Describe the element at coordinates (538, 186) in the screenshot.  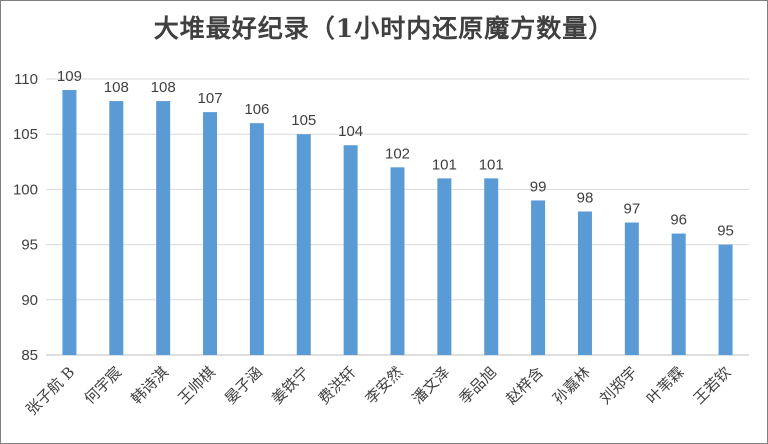
I see `data-label: 99` at that location.